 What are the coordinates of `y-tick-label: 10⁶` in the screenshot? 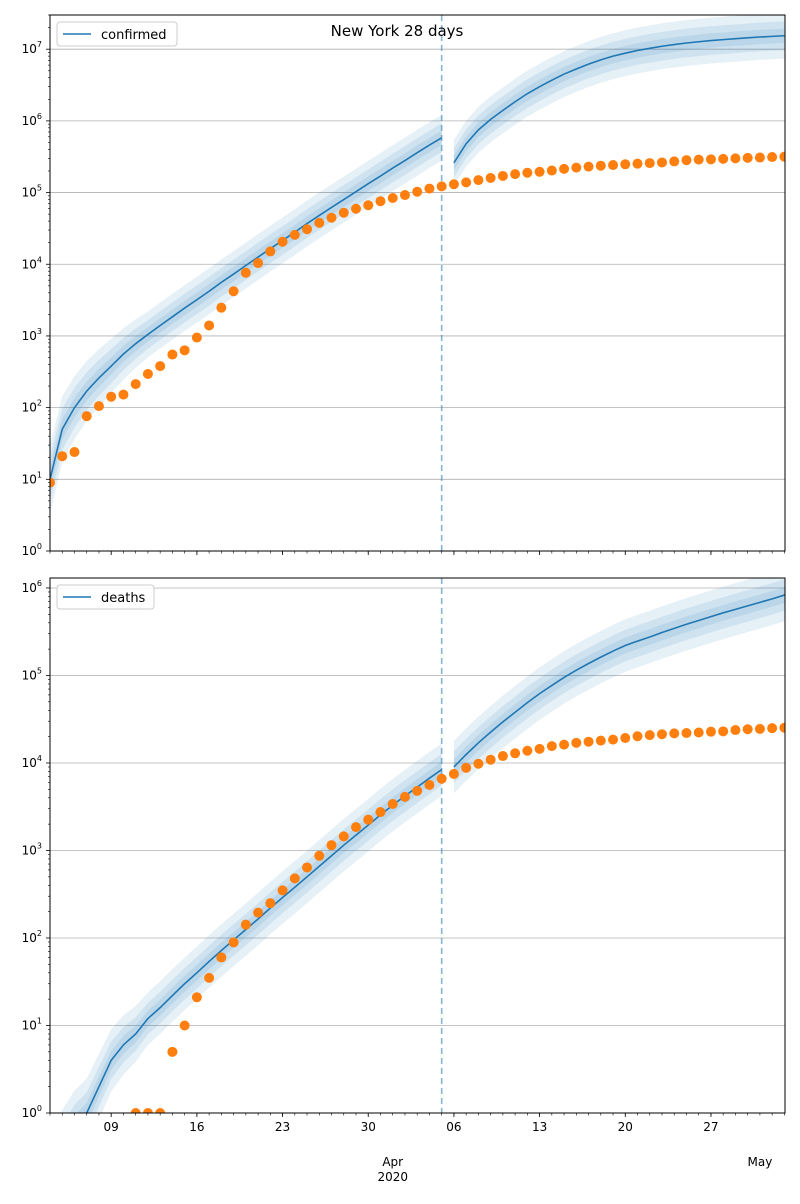 It's located at (32, 120).